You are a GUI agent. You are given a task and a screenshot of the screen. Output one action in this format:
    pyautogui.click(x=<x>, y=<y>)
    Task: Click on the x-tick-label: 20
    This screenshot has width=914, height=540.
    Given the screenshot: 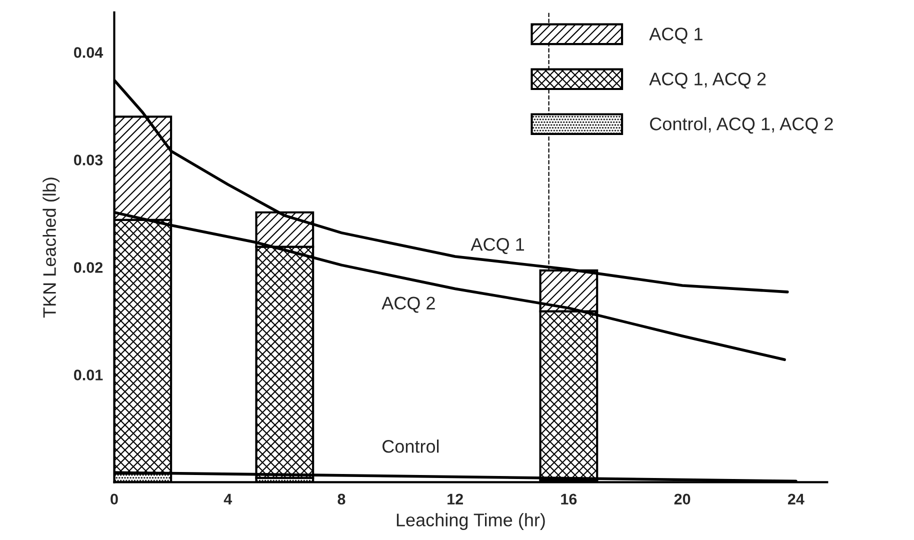 What is the action you would take?
    pyautogui.click(x=682, y=499)
    